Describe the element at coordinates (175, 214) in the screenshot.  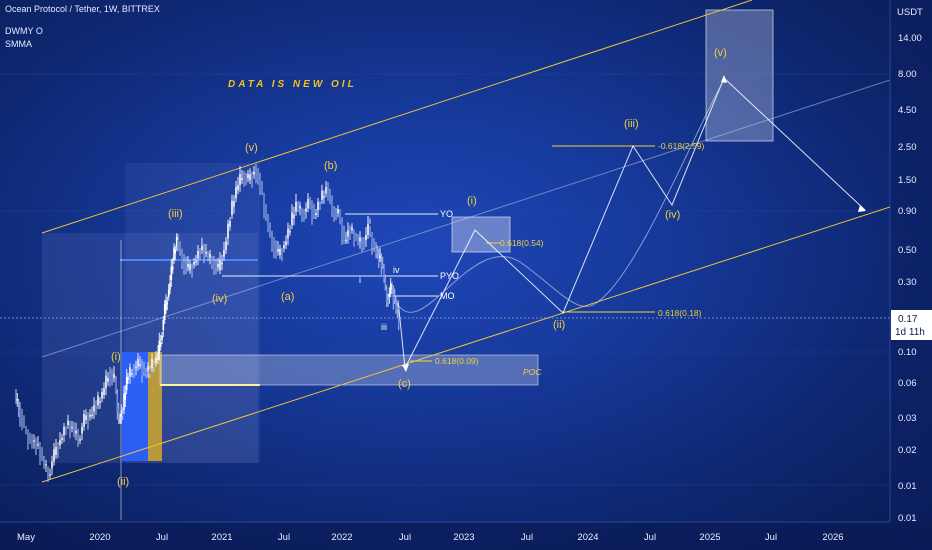
I see `wave-label: (iii)` at that location.